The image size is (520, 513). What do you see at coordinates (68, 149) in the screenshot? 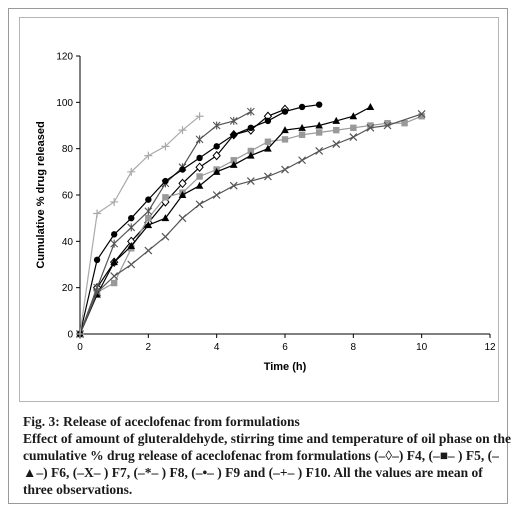
I see `y-tick-label: 80` at bounding box center [68, 149].